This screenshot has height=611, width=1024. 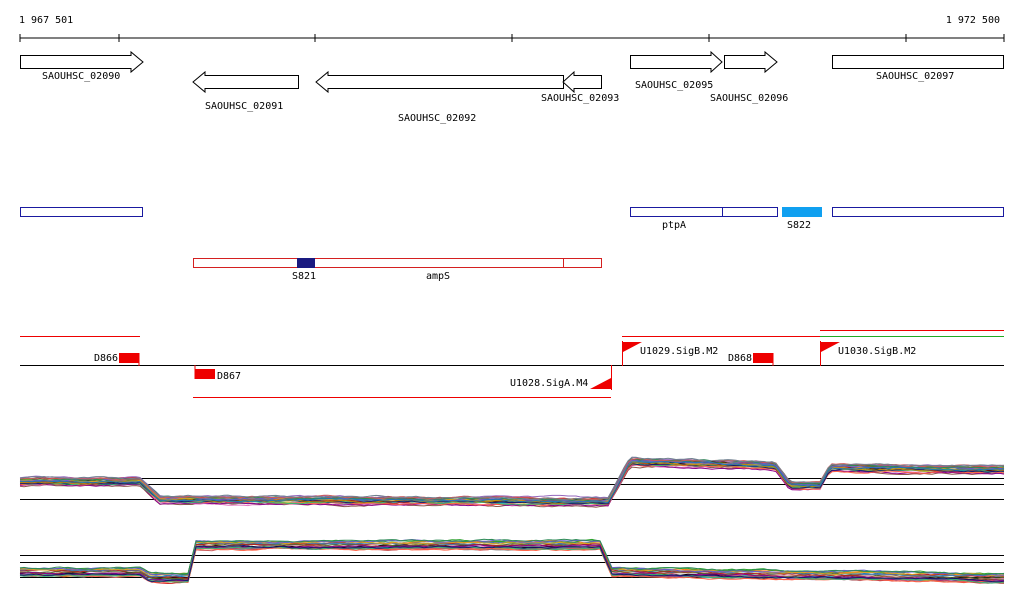 What do you see at coordinates (877, 351) in the screenshot?
I see `signal-label-u1030: U1030.SigB.M2` at bounding box center [877, 351].